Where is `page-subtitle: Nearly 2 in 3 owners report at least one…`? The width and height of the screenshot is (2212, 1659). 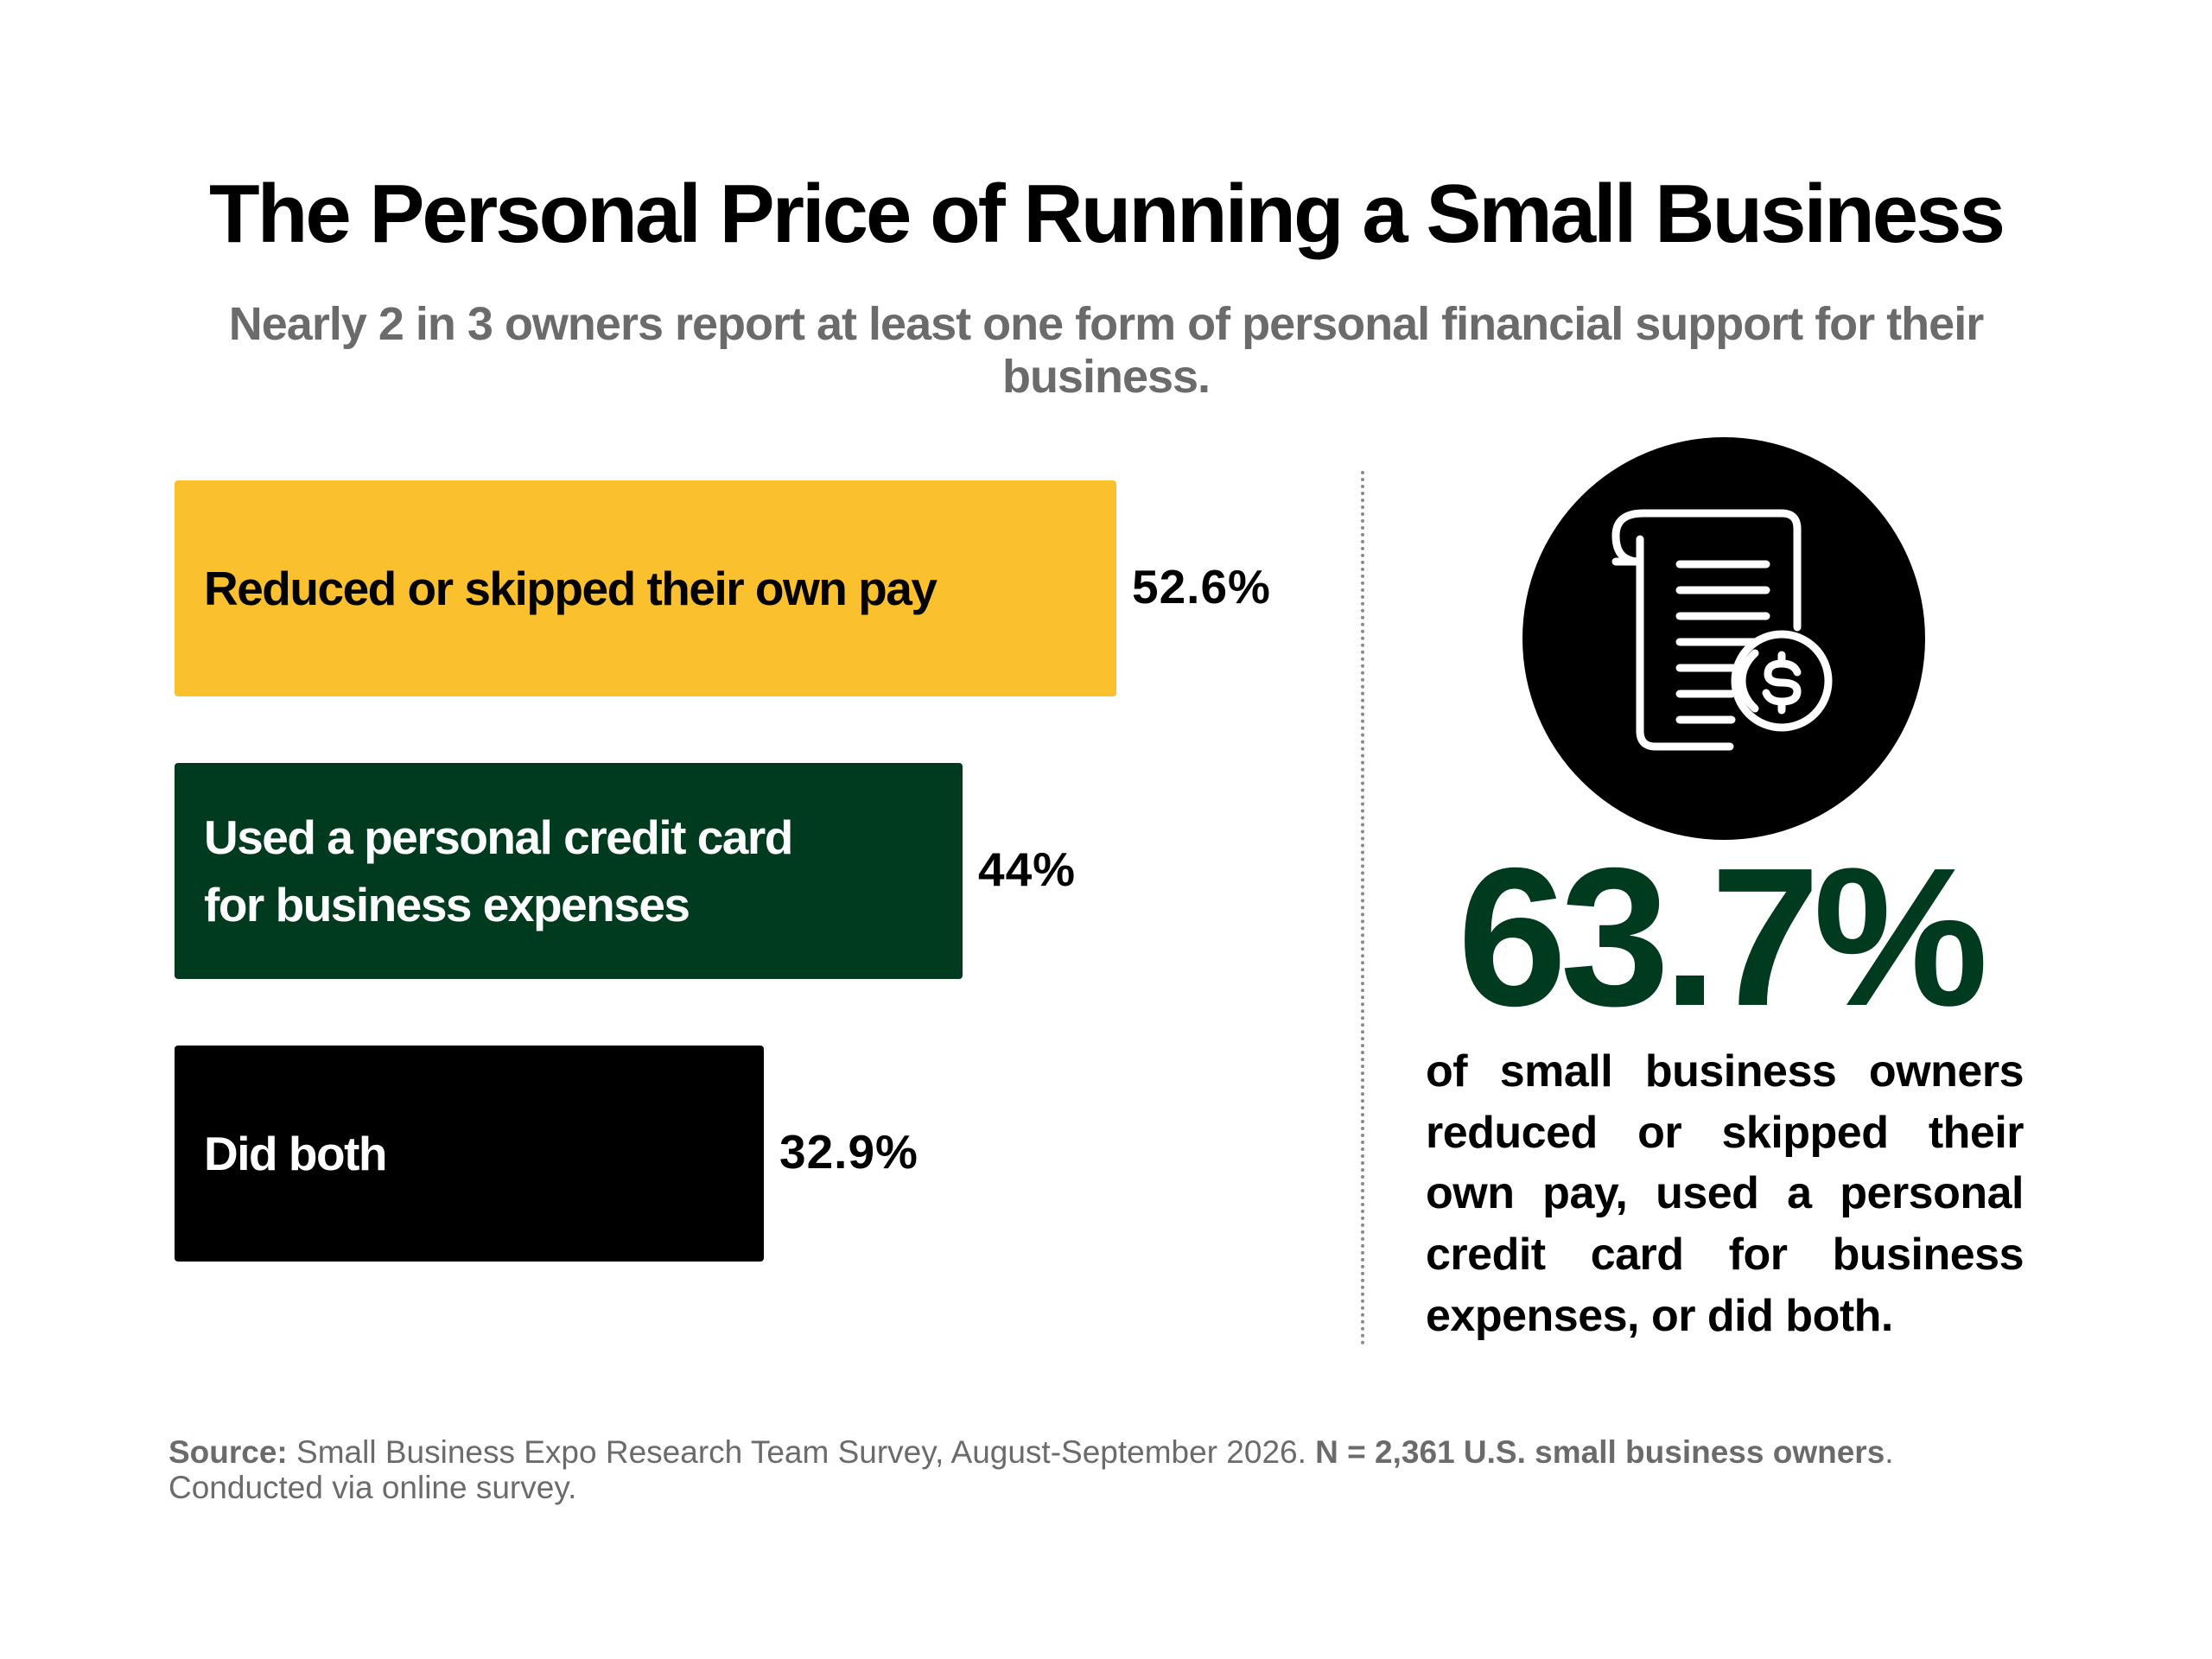 page-subtitle: Nearly 2 in 3 owners report at least one… is located at coordinates (1106, 351).